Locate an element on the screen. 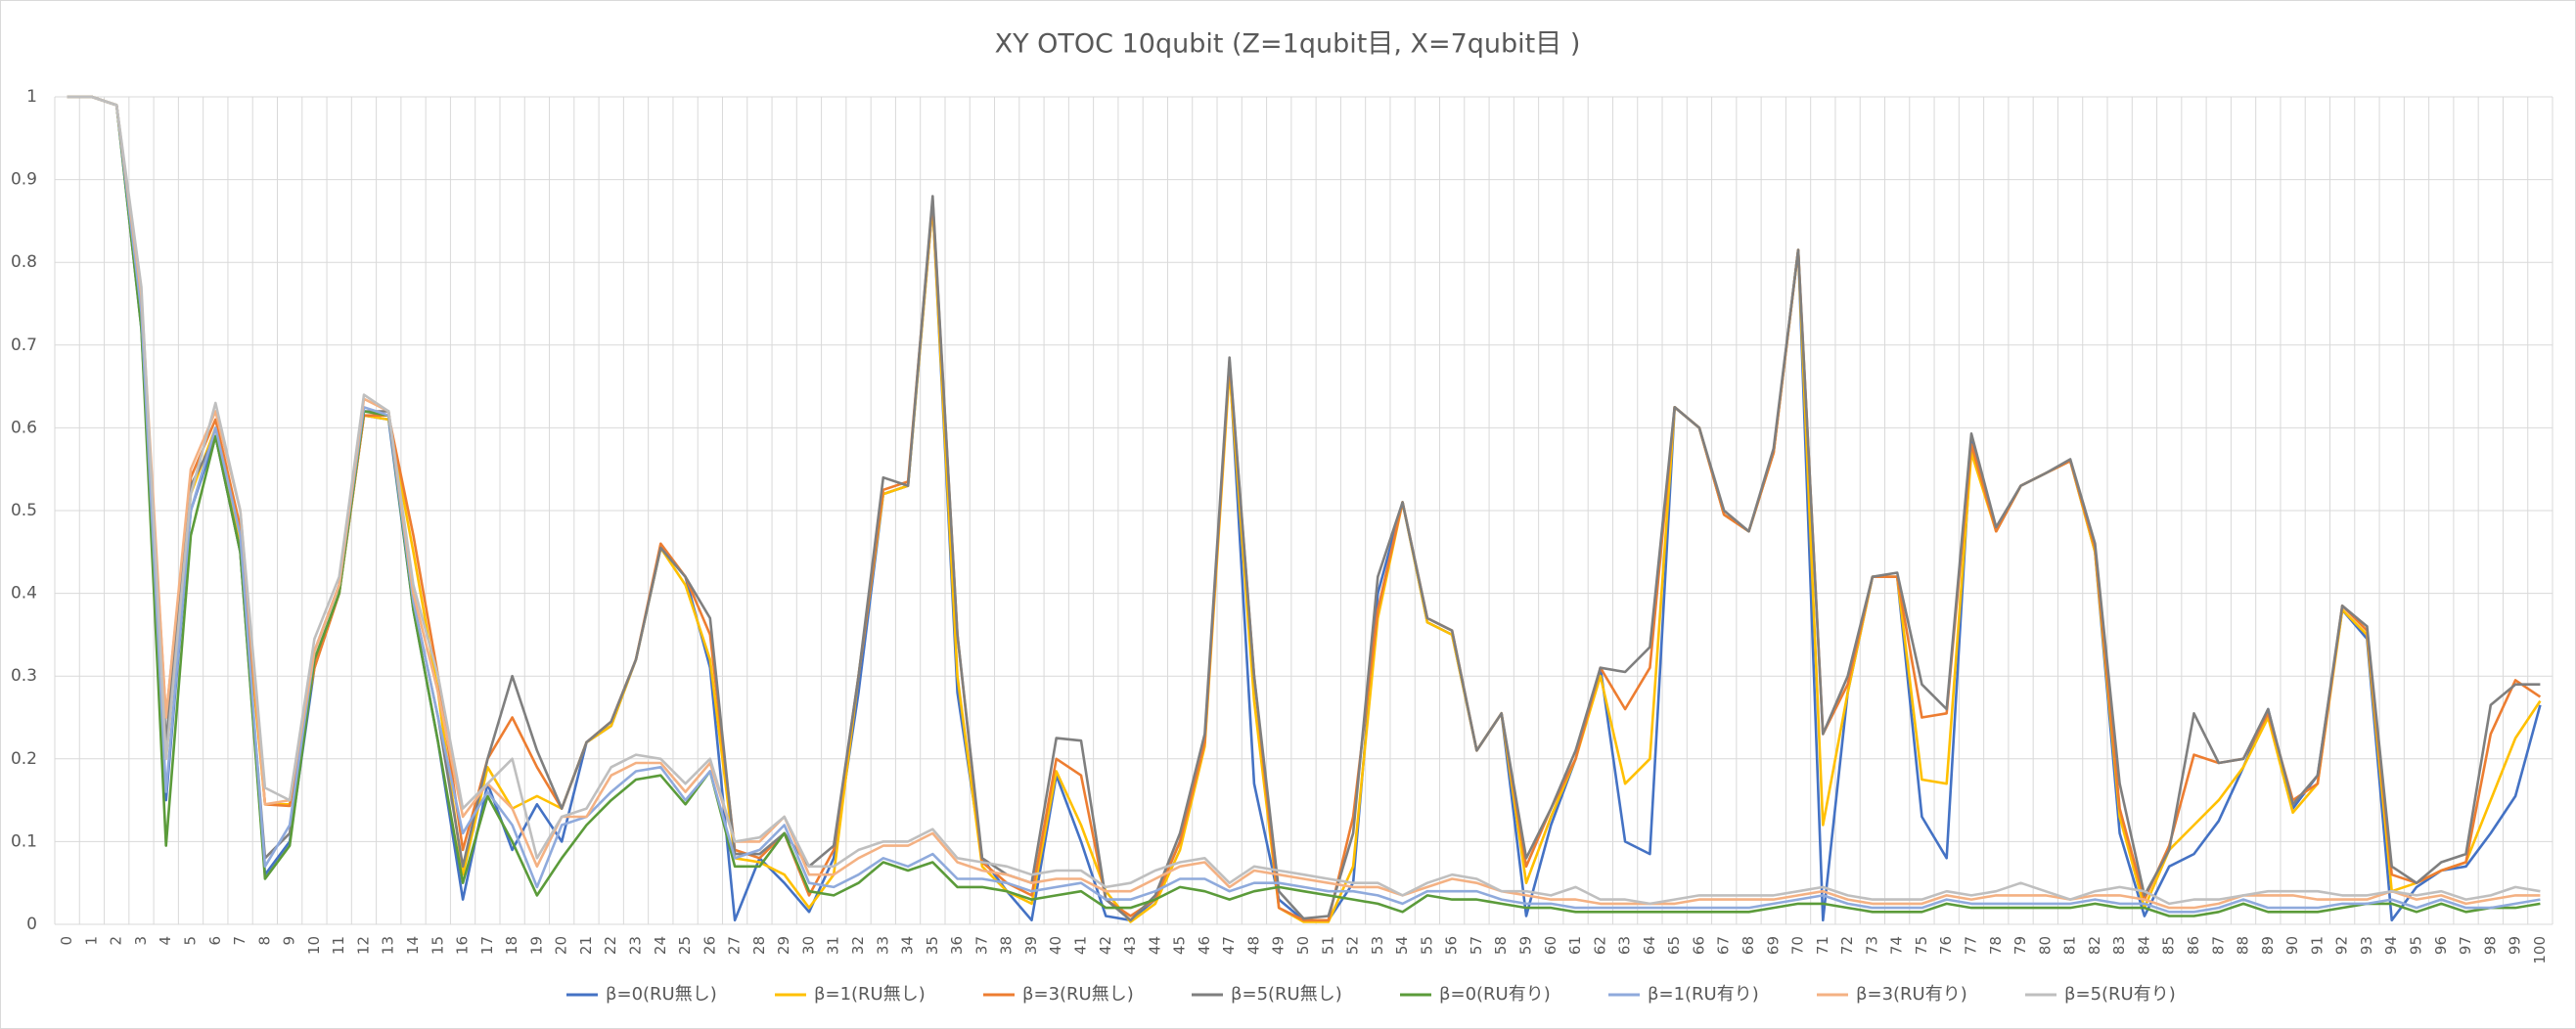 The image size is (2576, 1029). x-tick-label: 26 is located at coordinates (709, 945).